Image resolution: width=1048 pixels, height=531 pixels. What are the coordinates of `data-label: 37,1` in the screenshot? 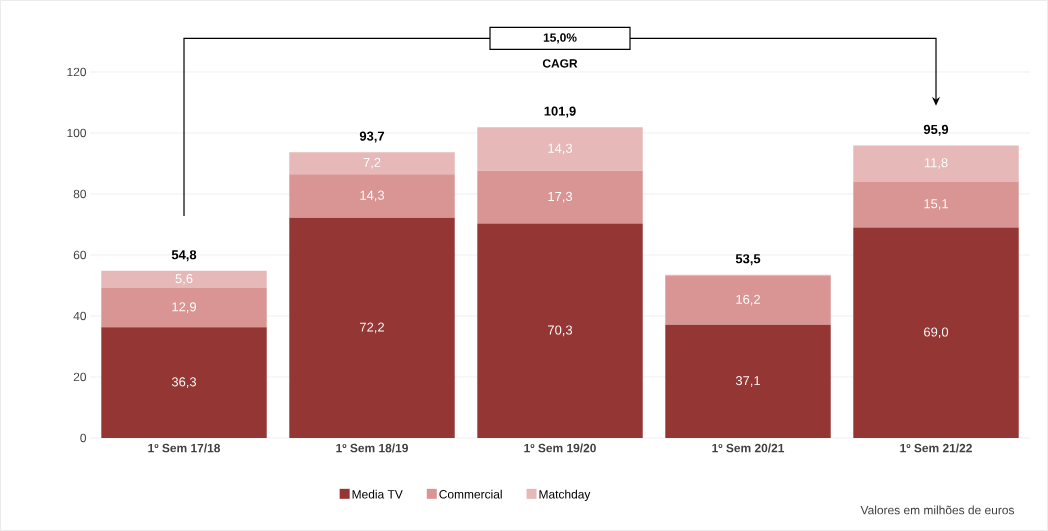 It's located at (747, 381).